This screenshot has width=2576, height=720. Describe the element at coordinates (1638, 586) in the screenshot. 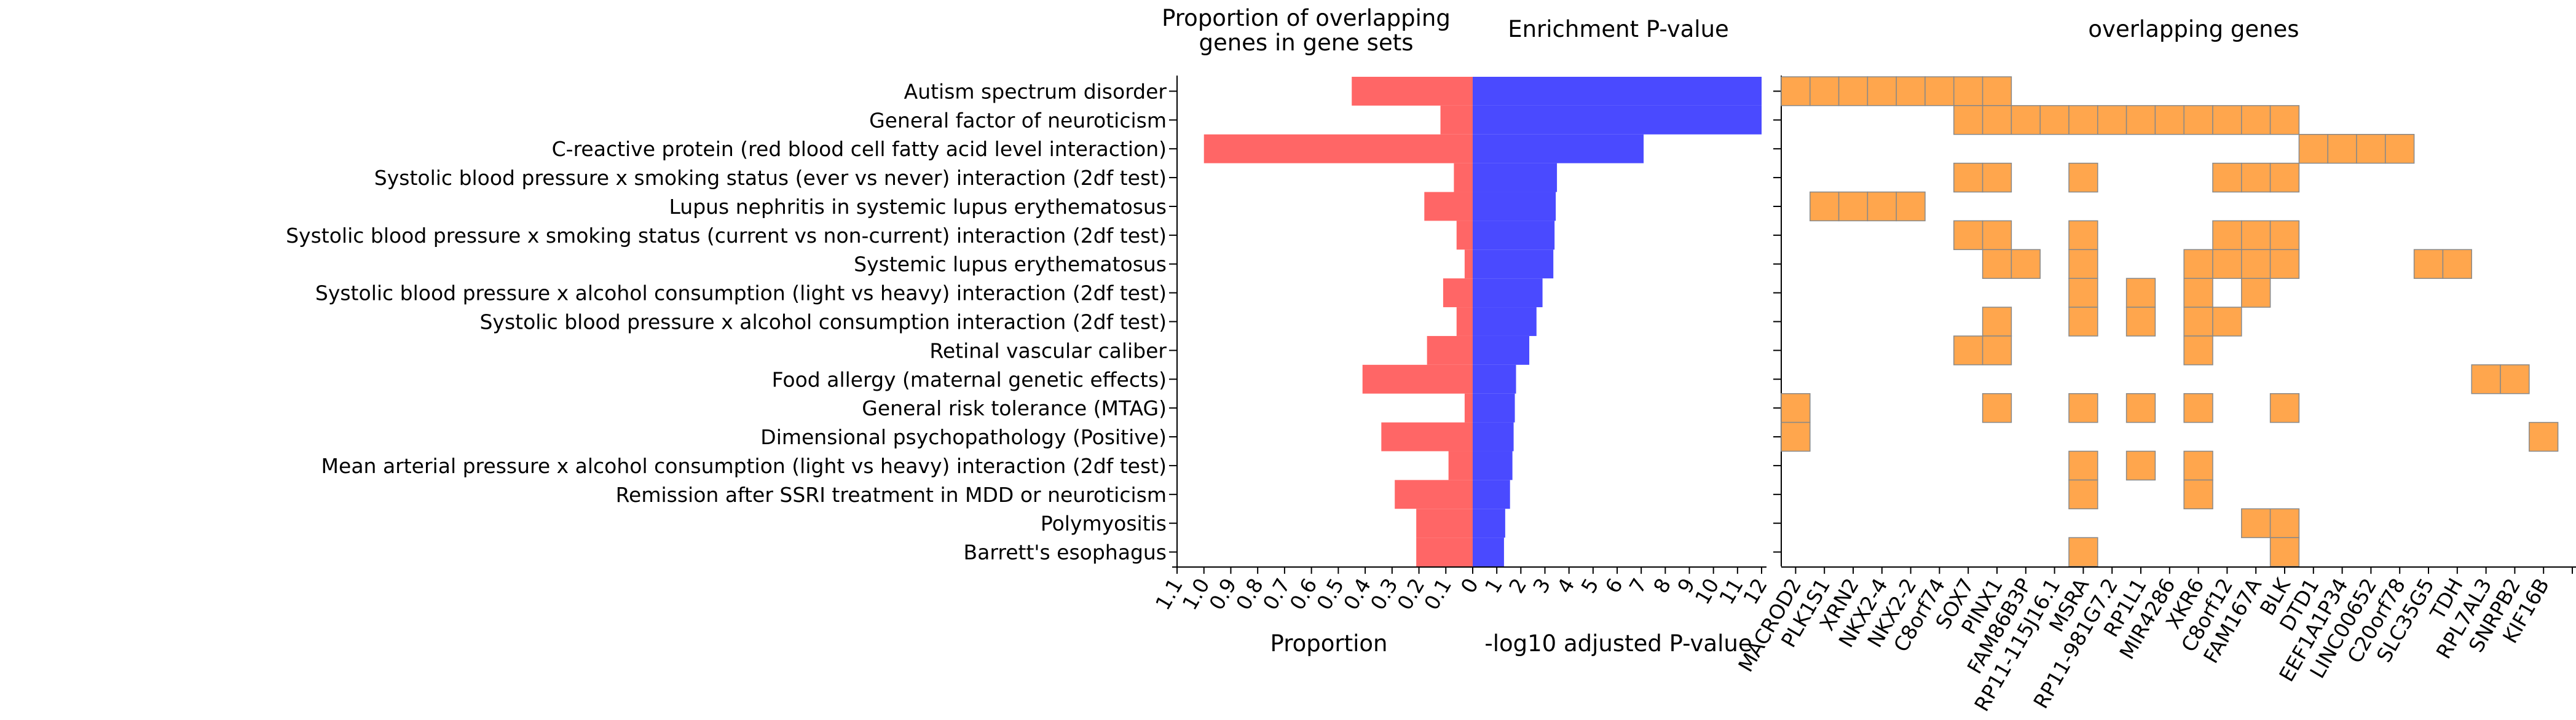

I see `pvalue-tick-label: 7` at that location.